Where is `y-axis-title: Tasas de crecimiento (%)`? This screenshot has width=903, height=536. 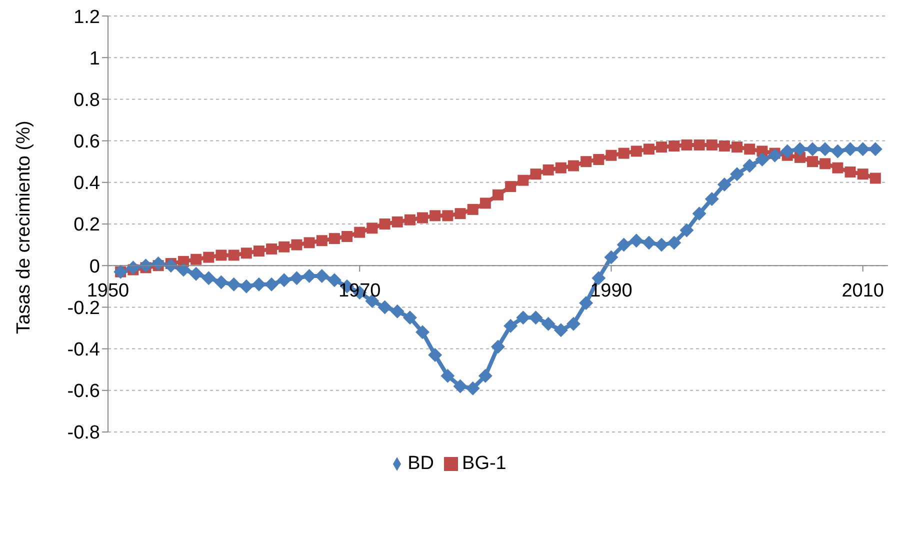 y-axis-title: Tasas de crecimiento (%) is located at coordinates (24, 227).